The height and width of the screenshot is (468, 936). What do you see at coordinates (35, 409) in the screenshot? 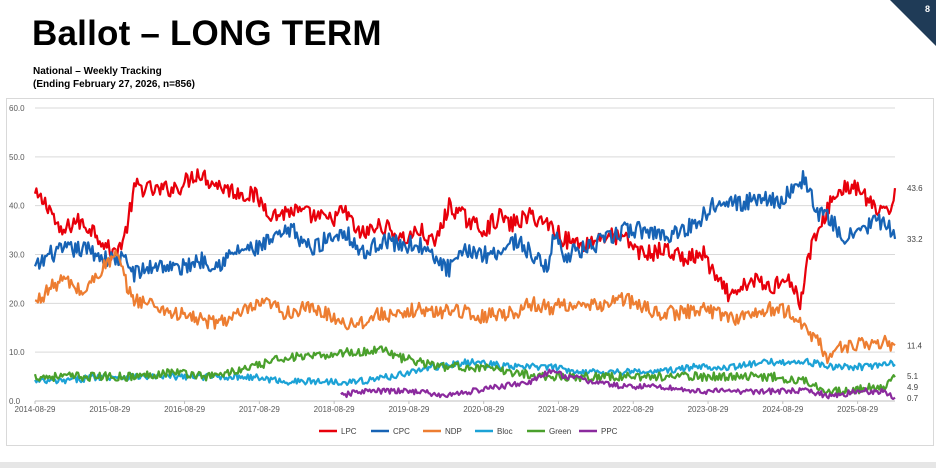
I see `x-tick-label-0: 2014-08-29` at bounding box center [35, 409].